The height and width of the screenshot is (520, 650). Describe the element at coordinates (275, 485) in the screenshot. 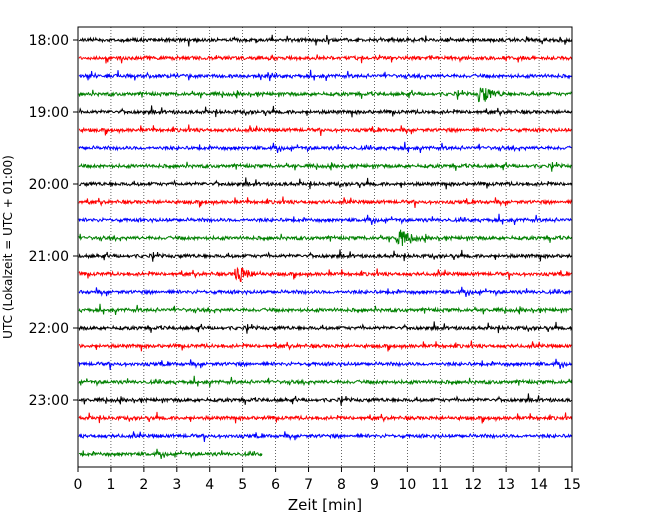

I see `x-tick-label: 6` at that location.